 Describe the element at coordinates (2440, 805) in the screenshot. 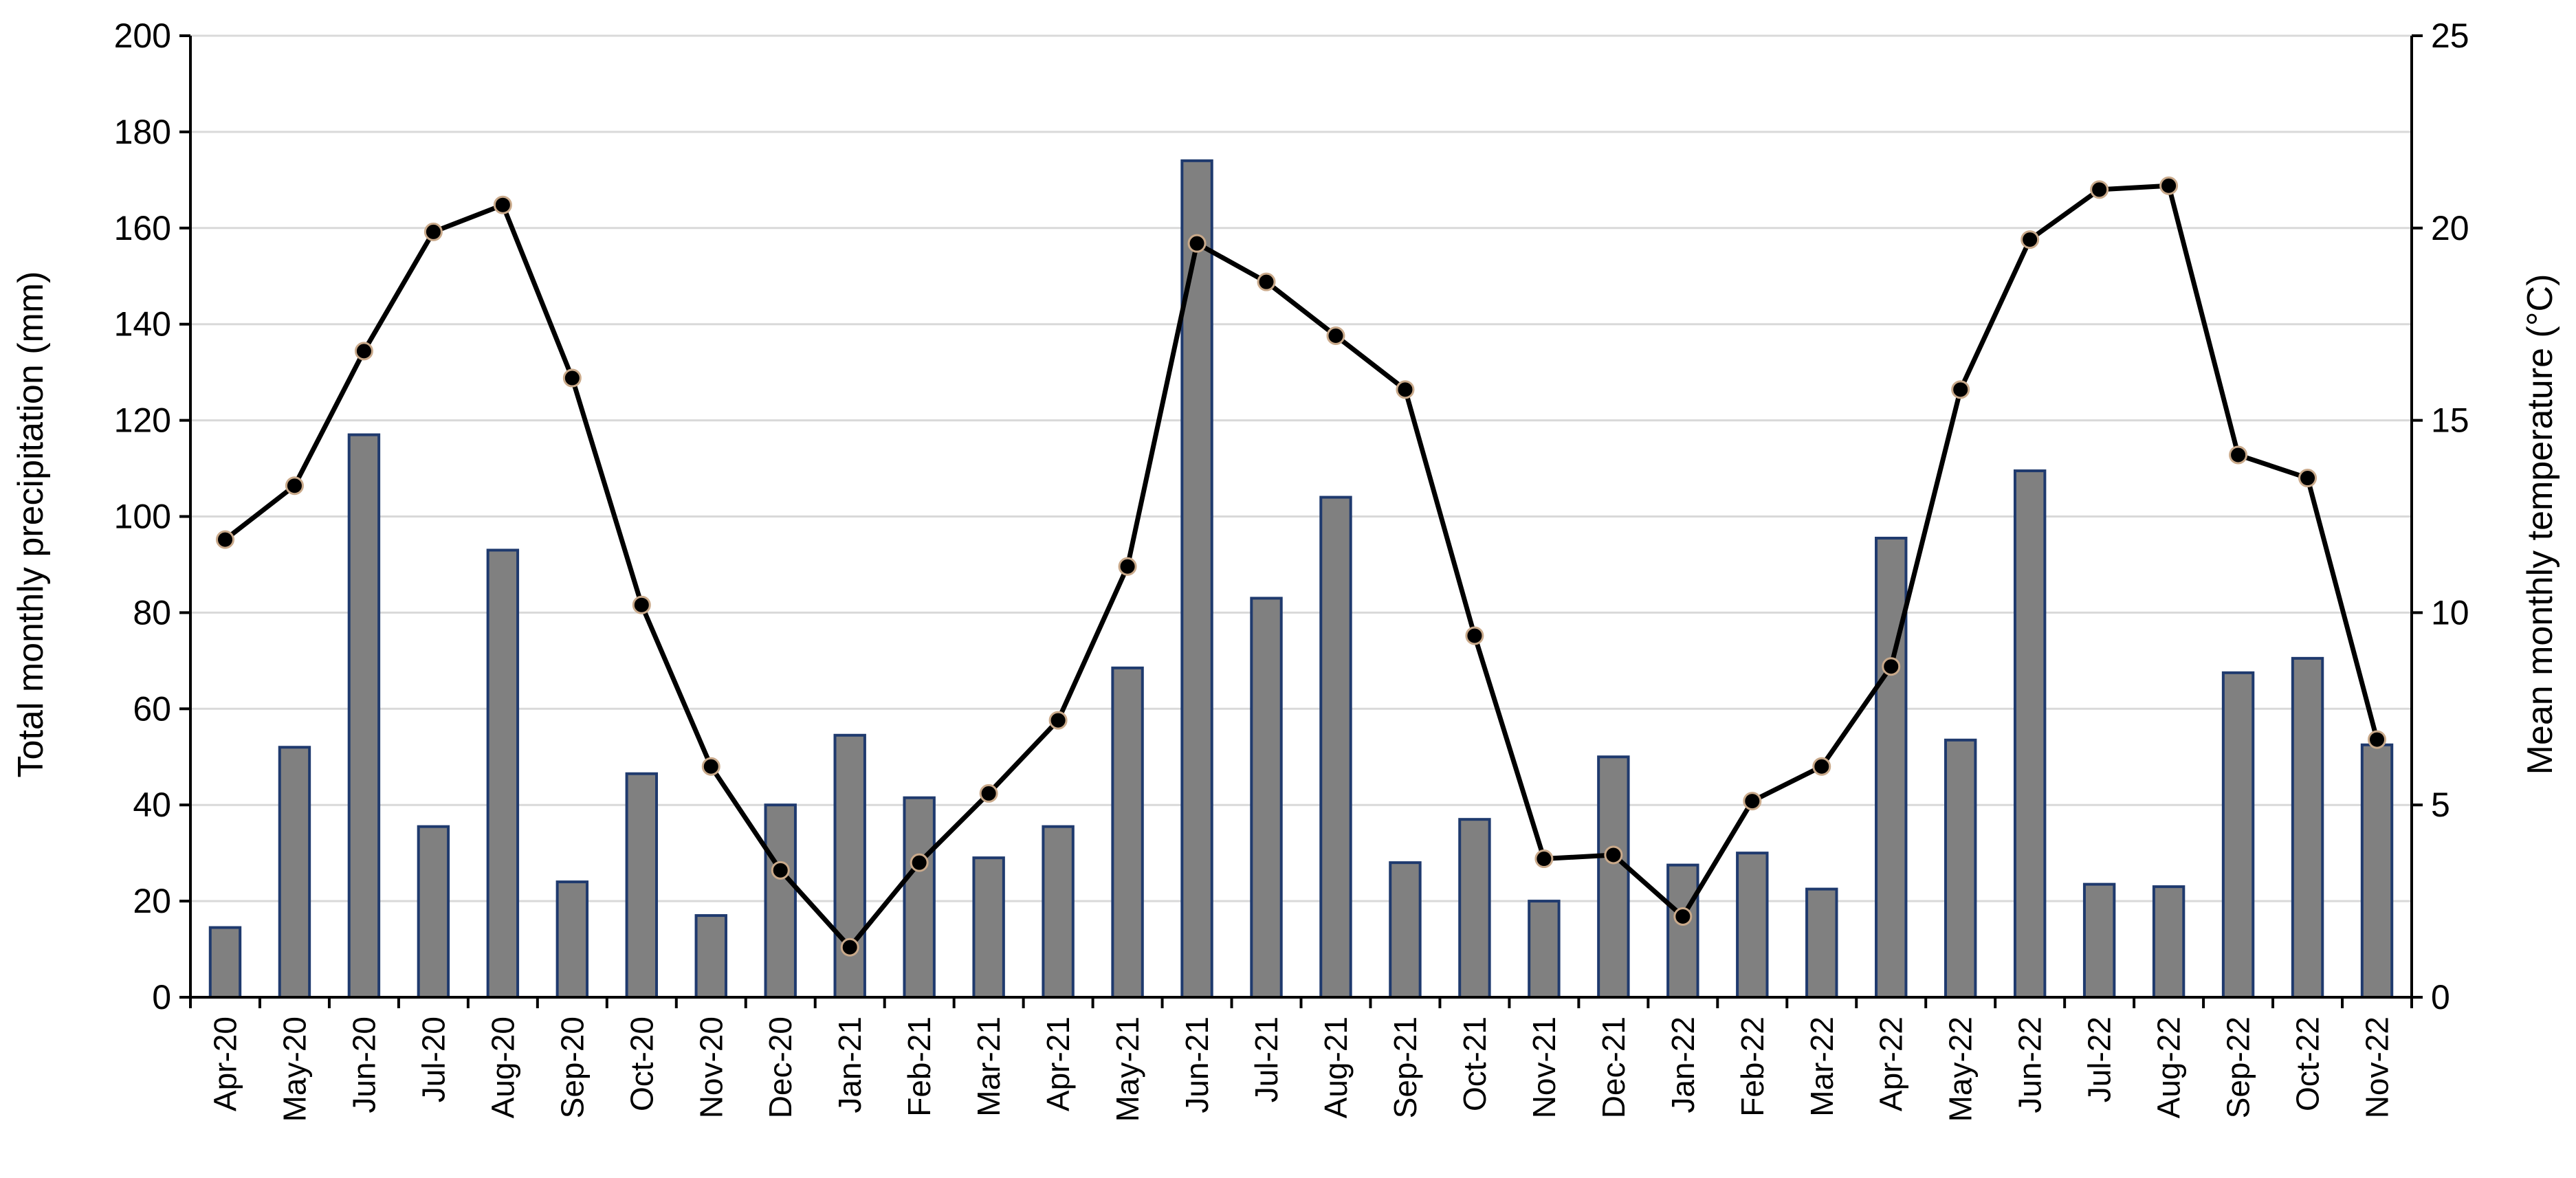

I see `y2-tick-label: 5` at that location.